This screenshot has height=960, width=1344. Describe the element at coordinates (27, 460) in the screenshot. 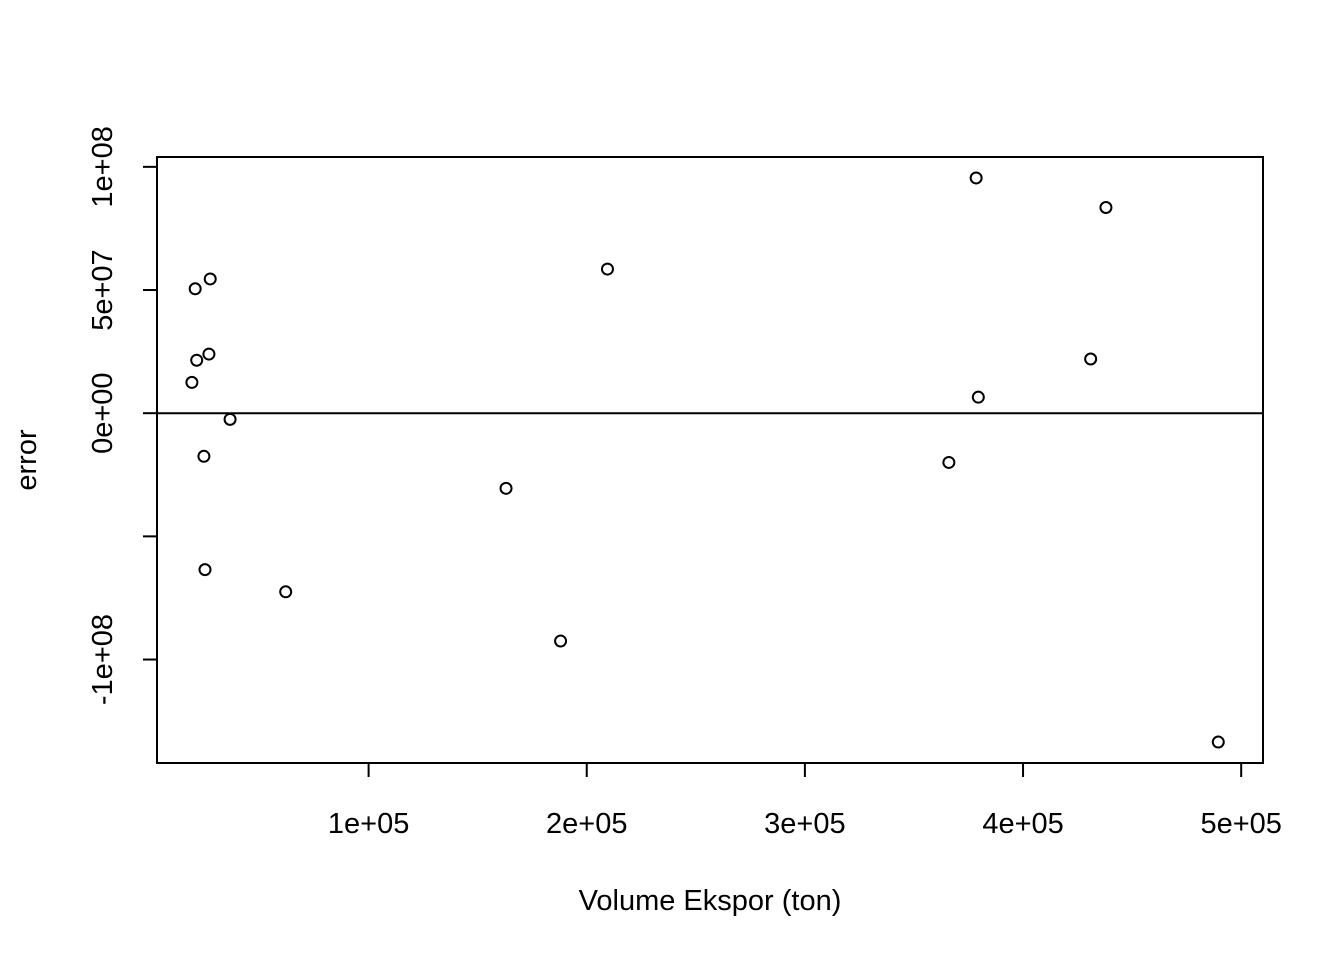

I see `y-axis-label: error` at that location.